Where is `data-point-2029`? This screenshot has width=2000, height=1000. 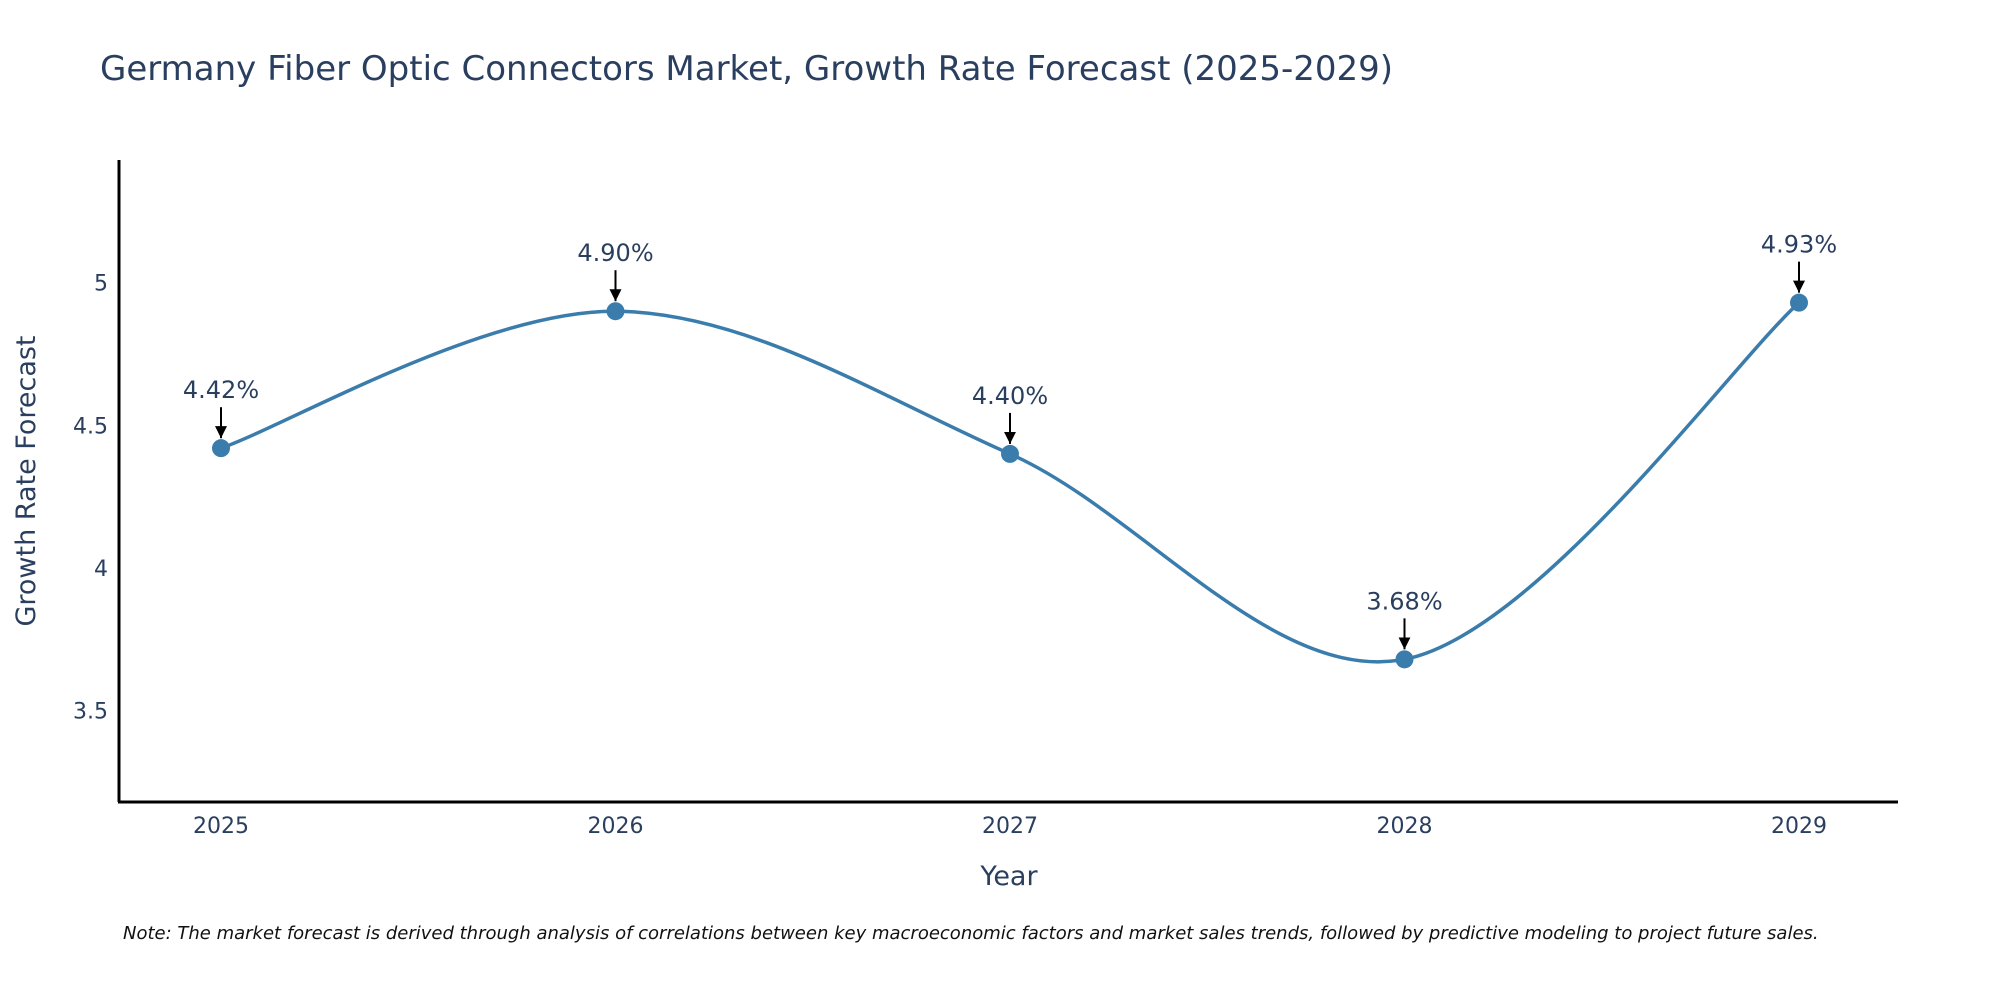 data-point-2029 is located at coordinates (1799, 302).